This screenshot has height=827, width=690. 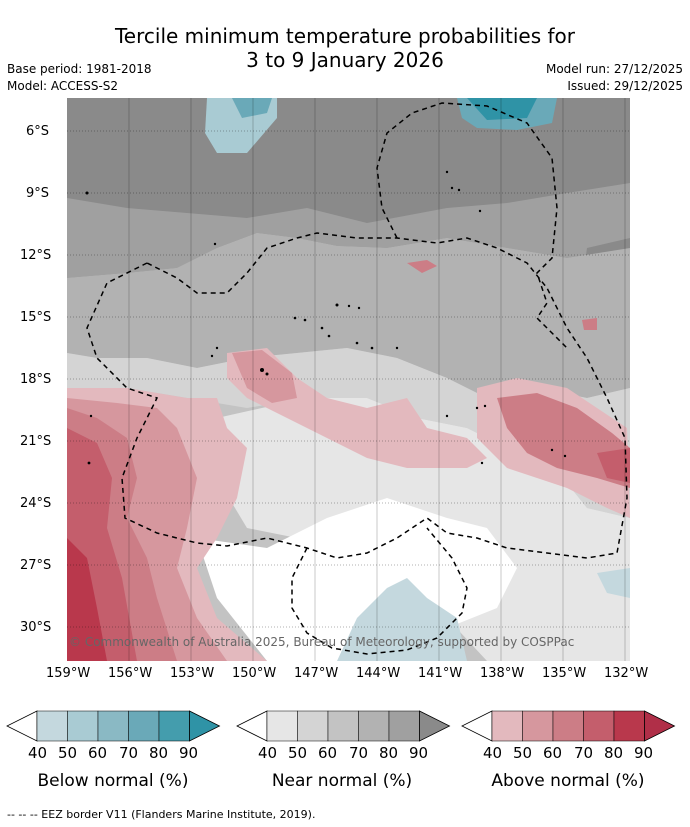 What do you see at coordinates (38, 193) in the screenshot?
I see `lat-tick: 9°S` at bounding box center [38, 193].